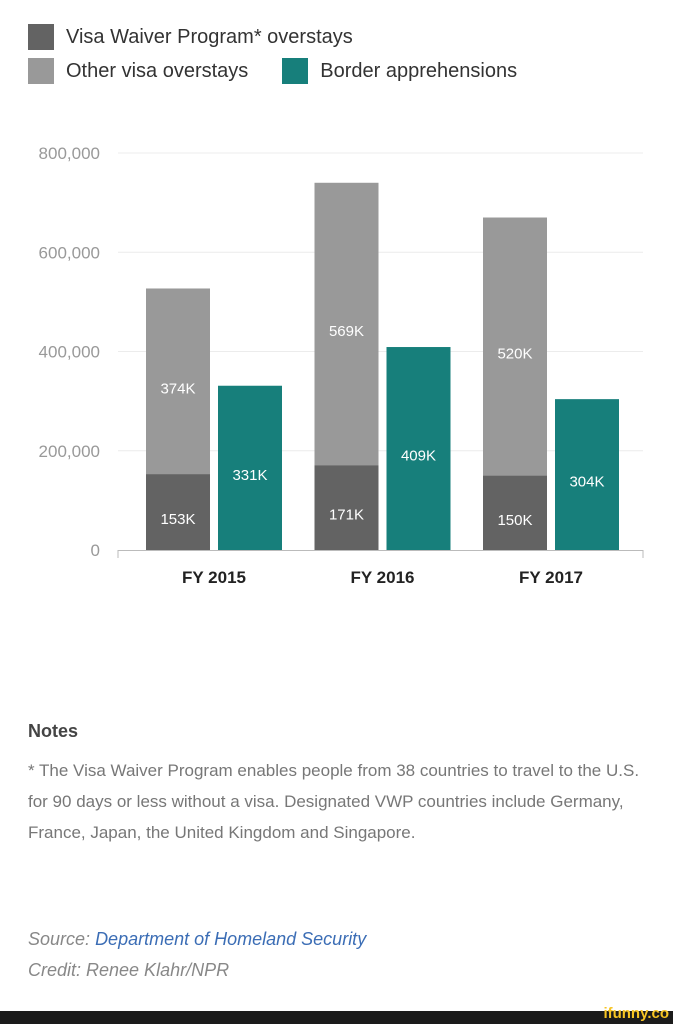 The width and height of the screenshot is (673, 1024). What do you see at coordinates (346, 515) in the screenshot?
I see `data-label: 171K` at bounding box center [346, 515].